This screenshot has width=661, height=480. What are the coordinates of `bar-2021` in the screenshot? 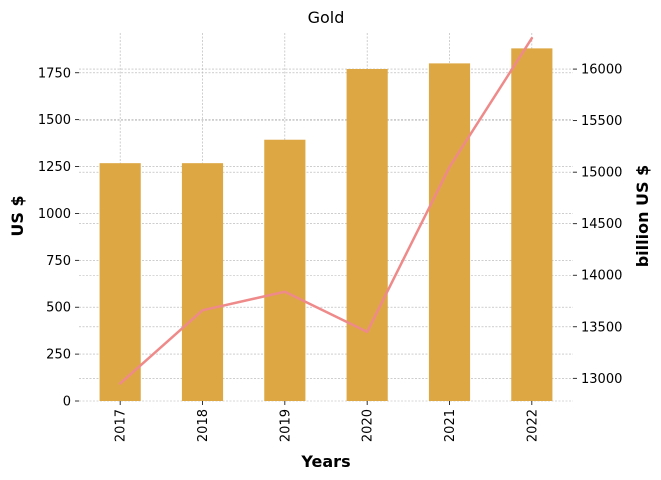 It's located at (449, 232).